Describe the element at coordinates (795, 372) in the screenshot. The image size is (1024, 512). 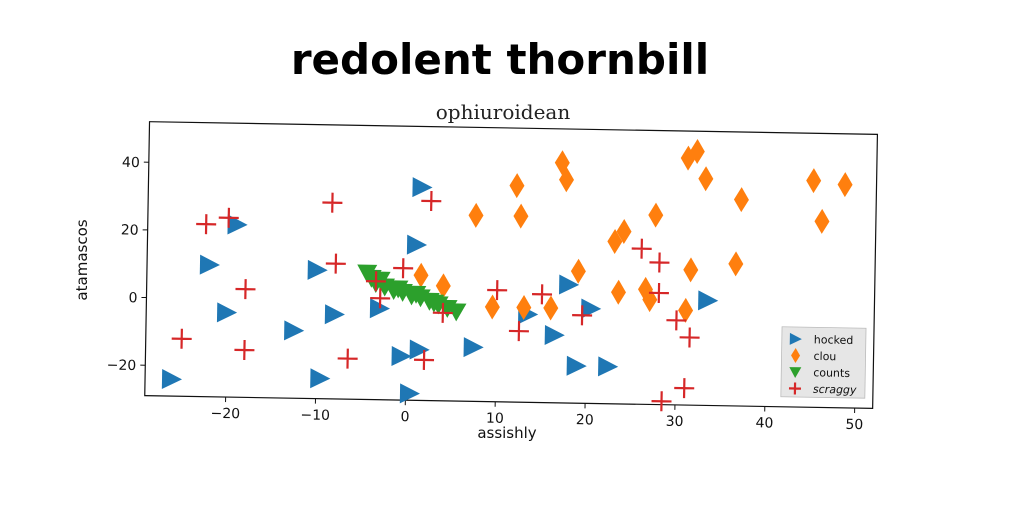
I see `legend-swatch-counts` at that location.